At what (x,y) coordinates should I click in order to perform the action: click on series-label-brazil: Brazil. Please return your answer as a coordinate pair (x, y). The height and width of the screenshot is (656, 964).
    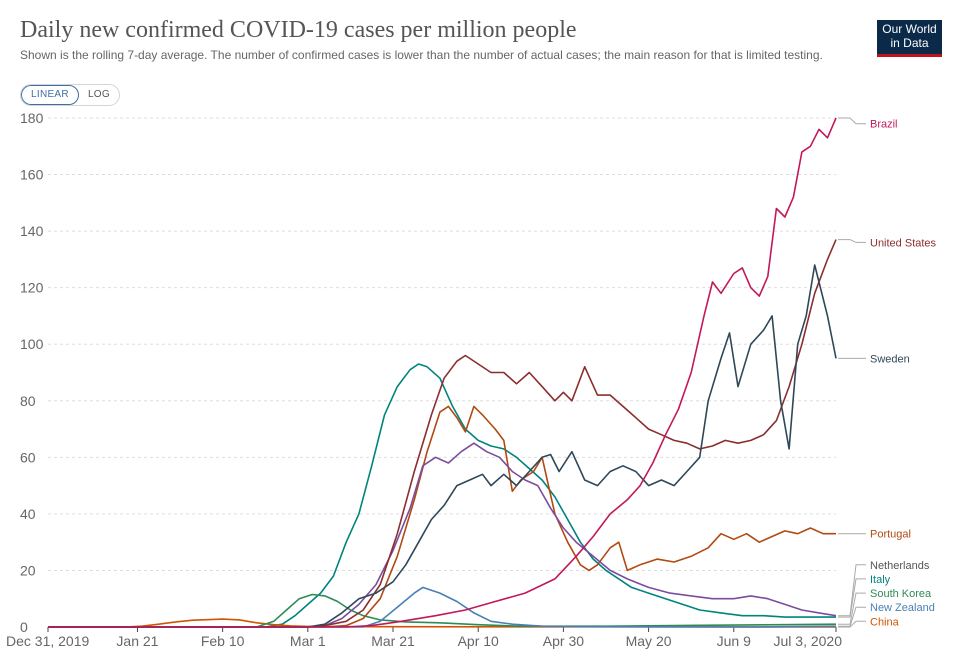
    Looking at the image, I should click on (884, 125).